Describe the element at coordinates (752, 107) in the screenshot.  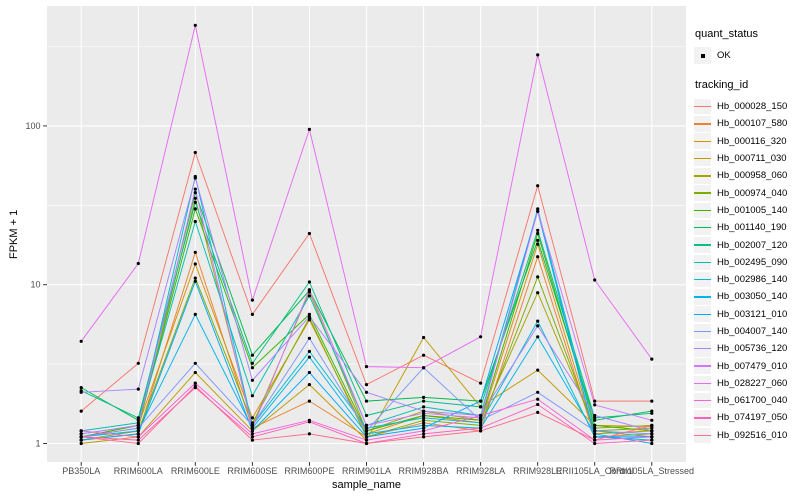
I see `legend-item-label: Hb_000028_150` at that location.